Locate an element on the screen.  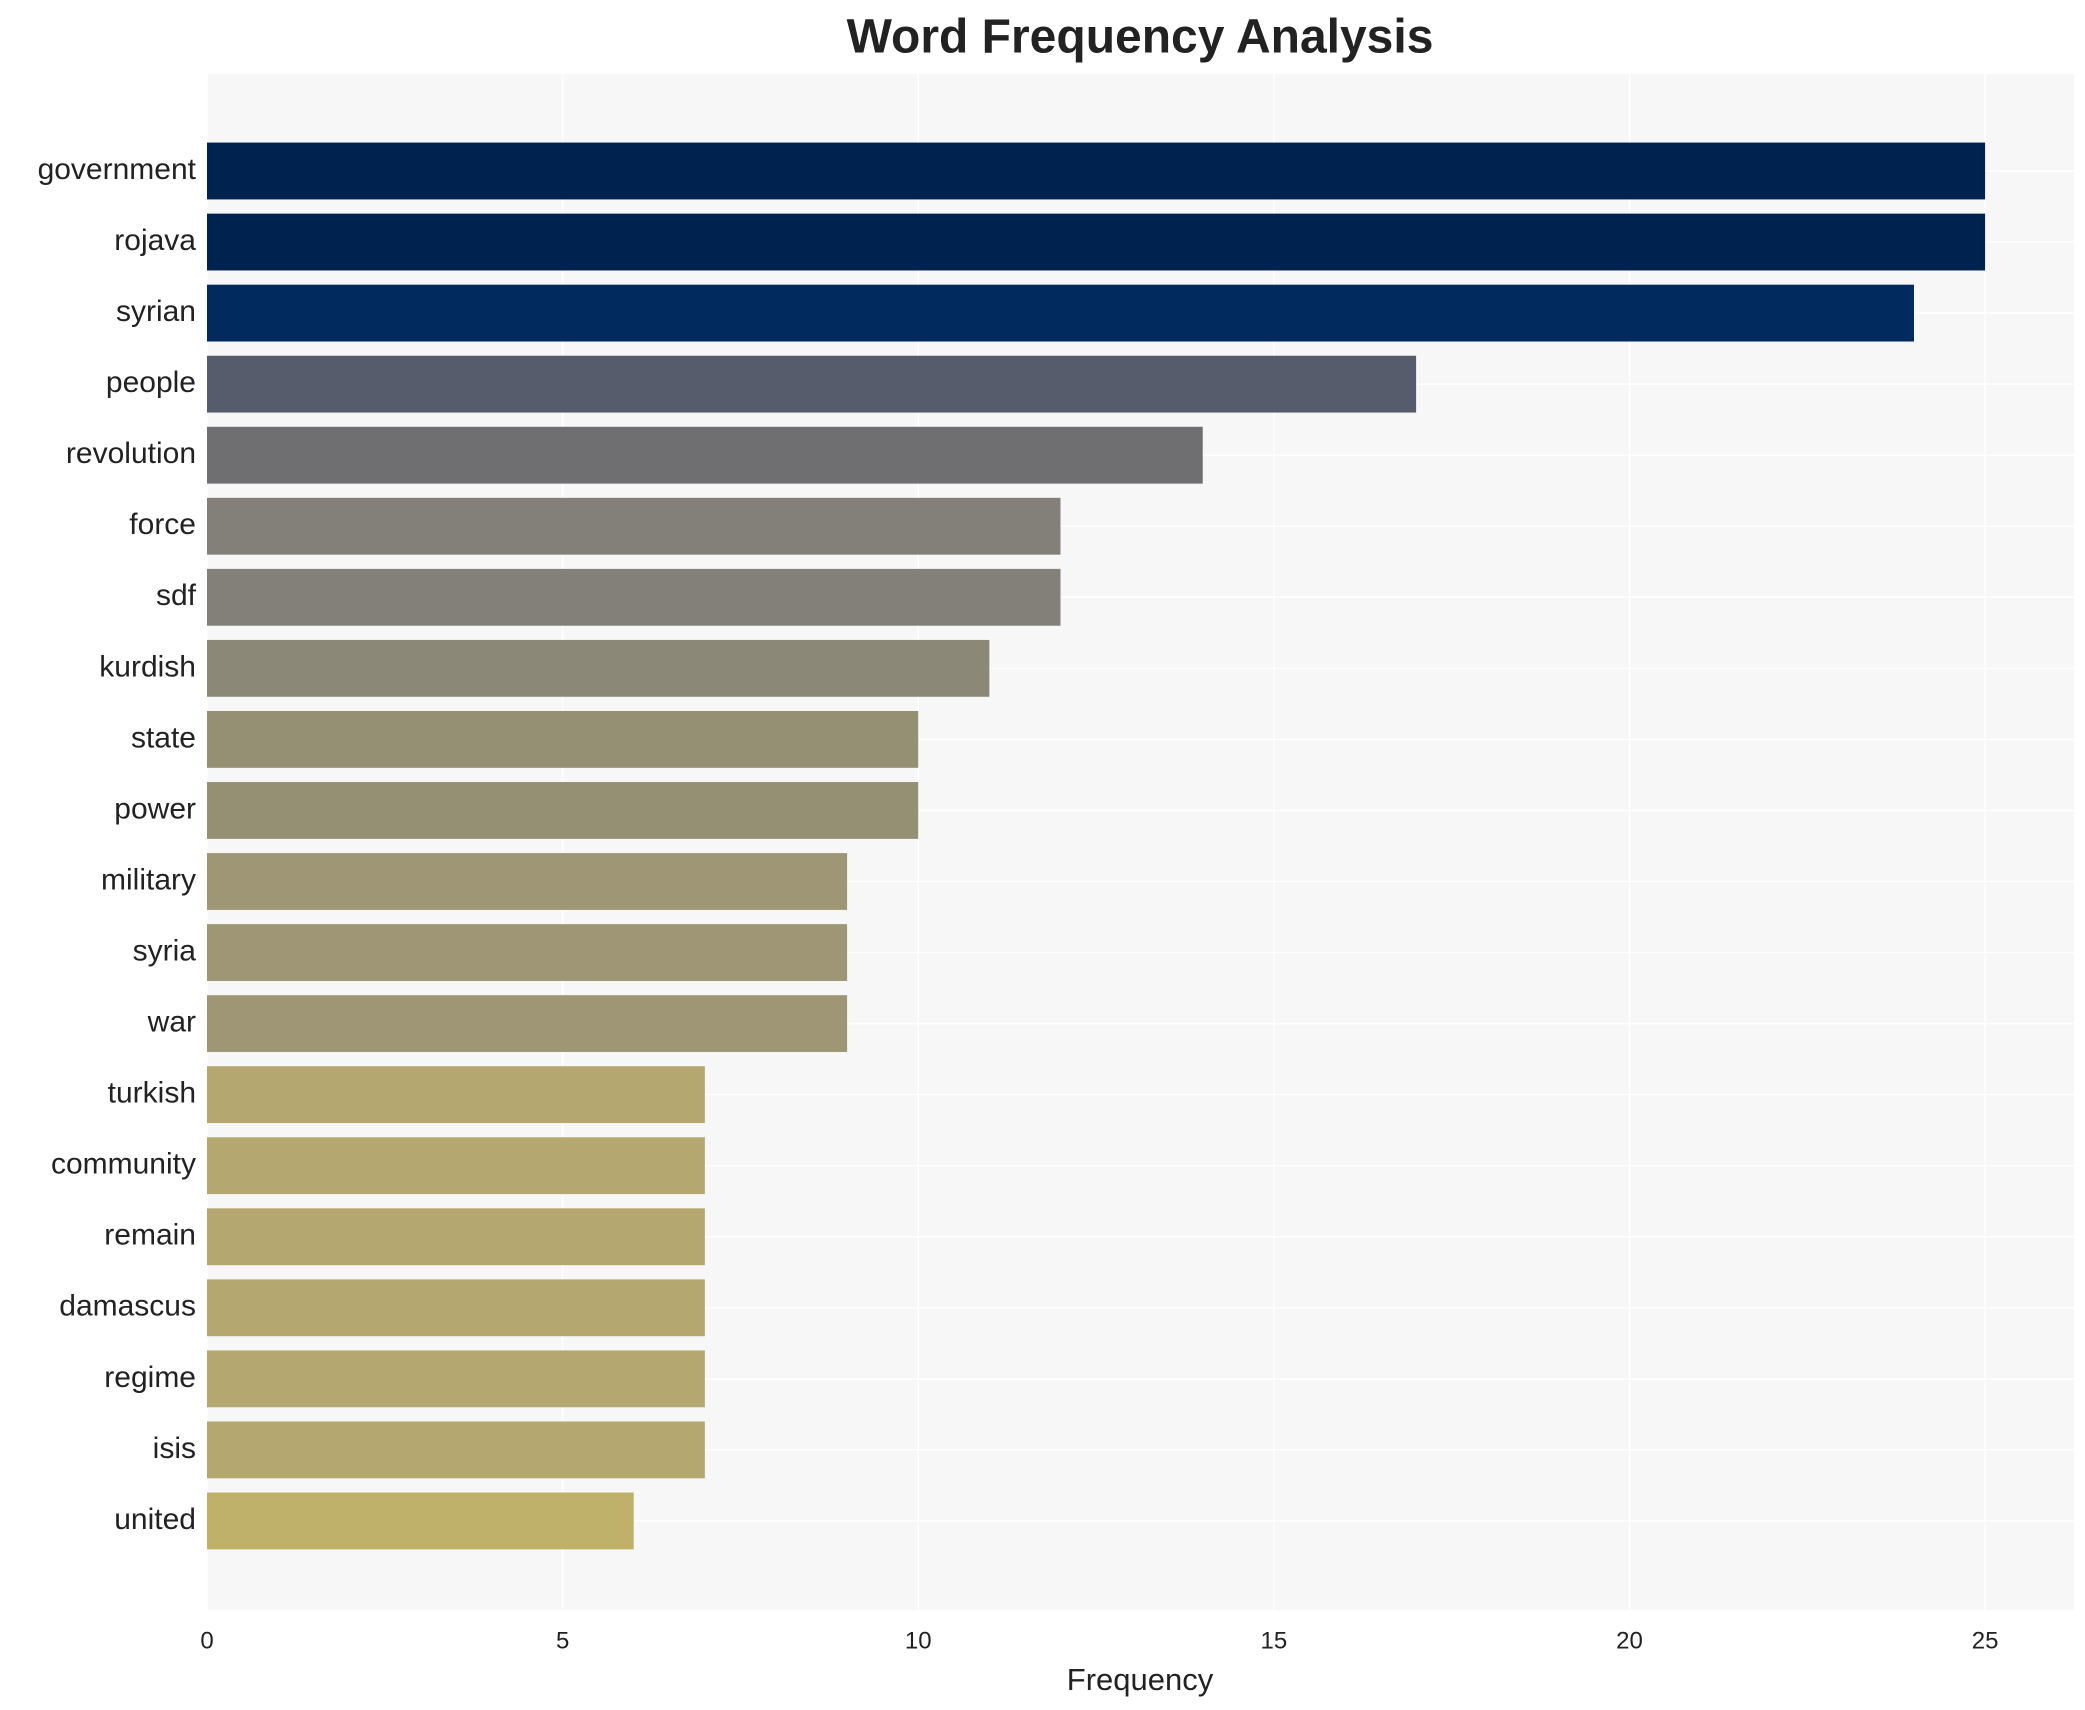
y-tick-label: isis is located at coordinates (174, 1448).